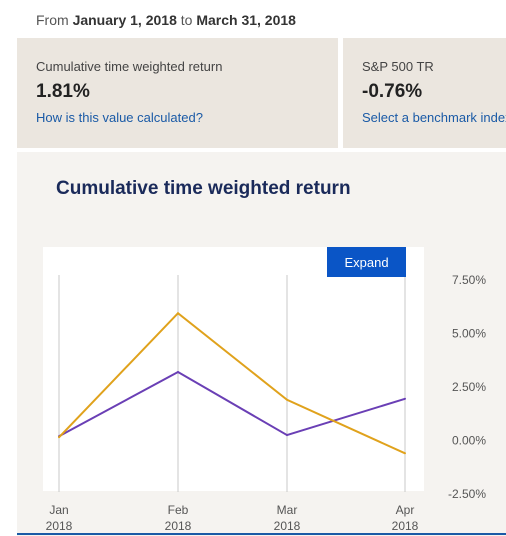  I want to click on date-range: From January 1, 2018 to March 31, 2018, so click(166, 20).